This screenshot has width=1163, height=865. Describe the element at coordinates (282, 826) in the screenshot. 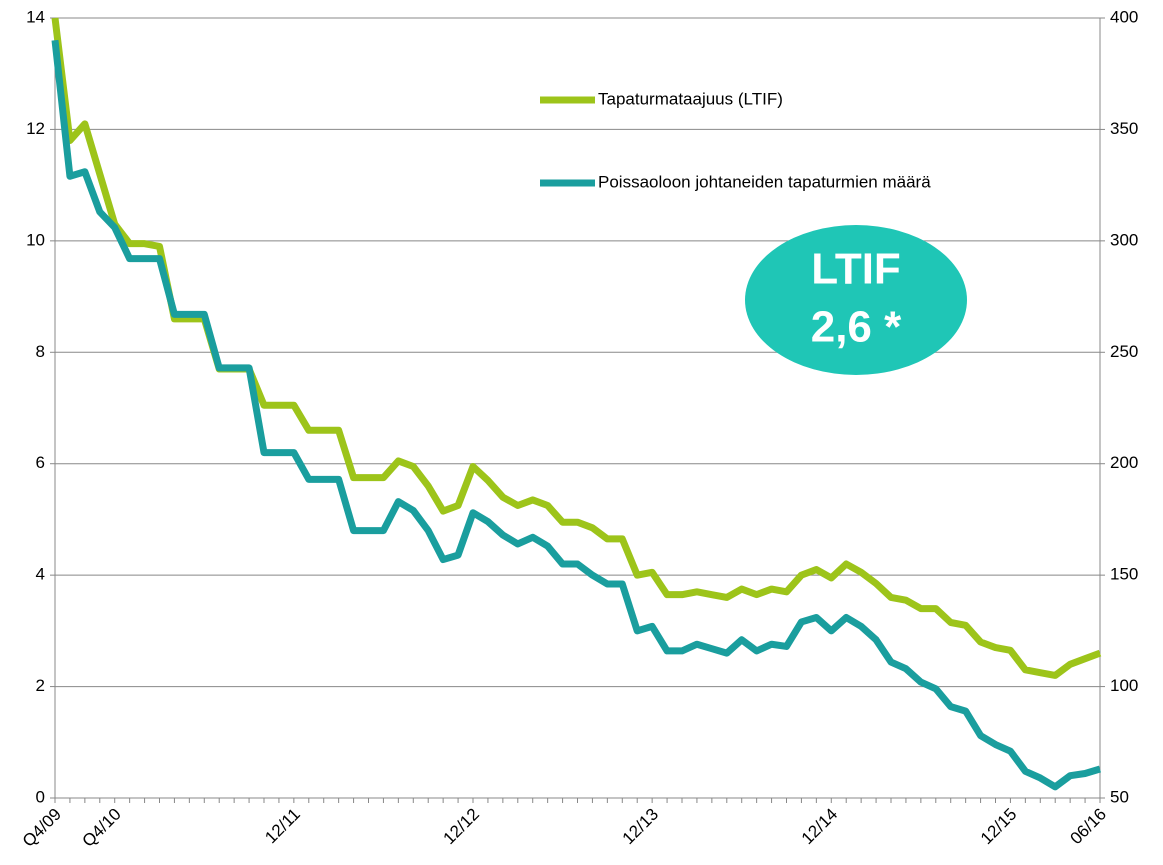

I see `x-tick-label: 12/11` at that location.